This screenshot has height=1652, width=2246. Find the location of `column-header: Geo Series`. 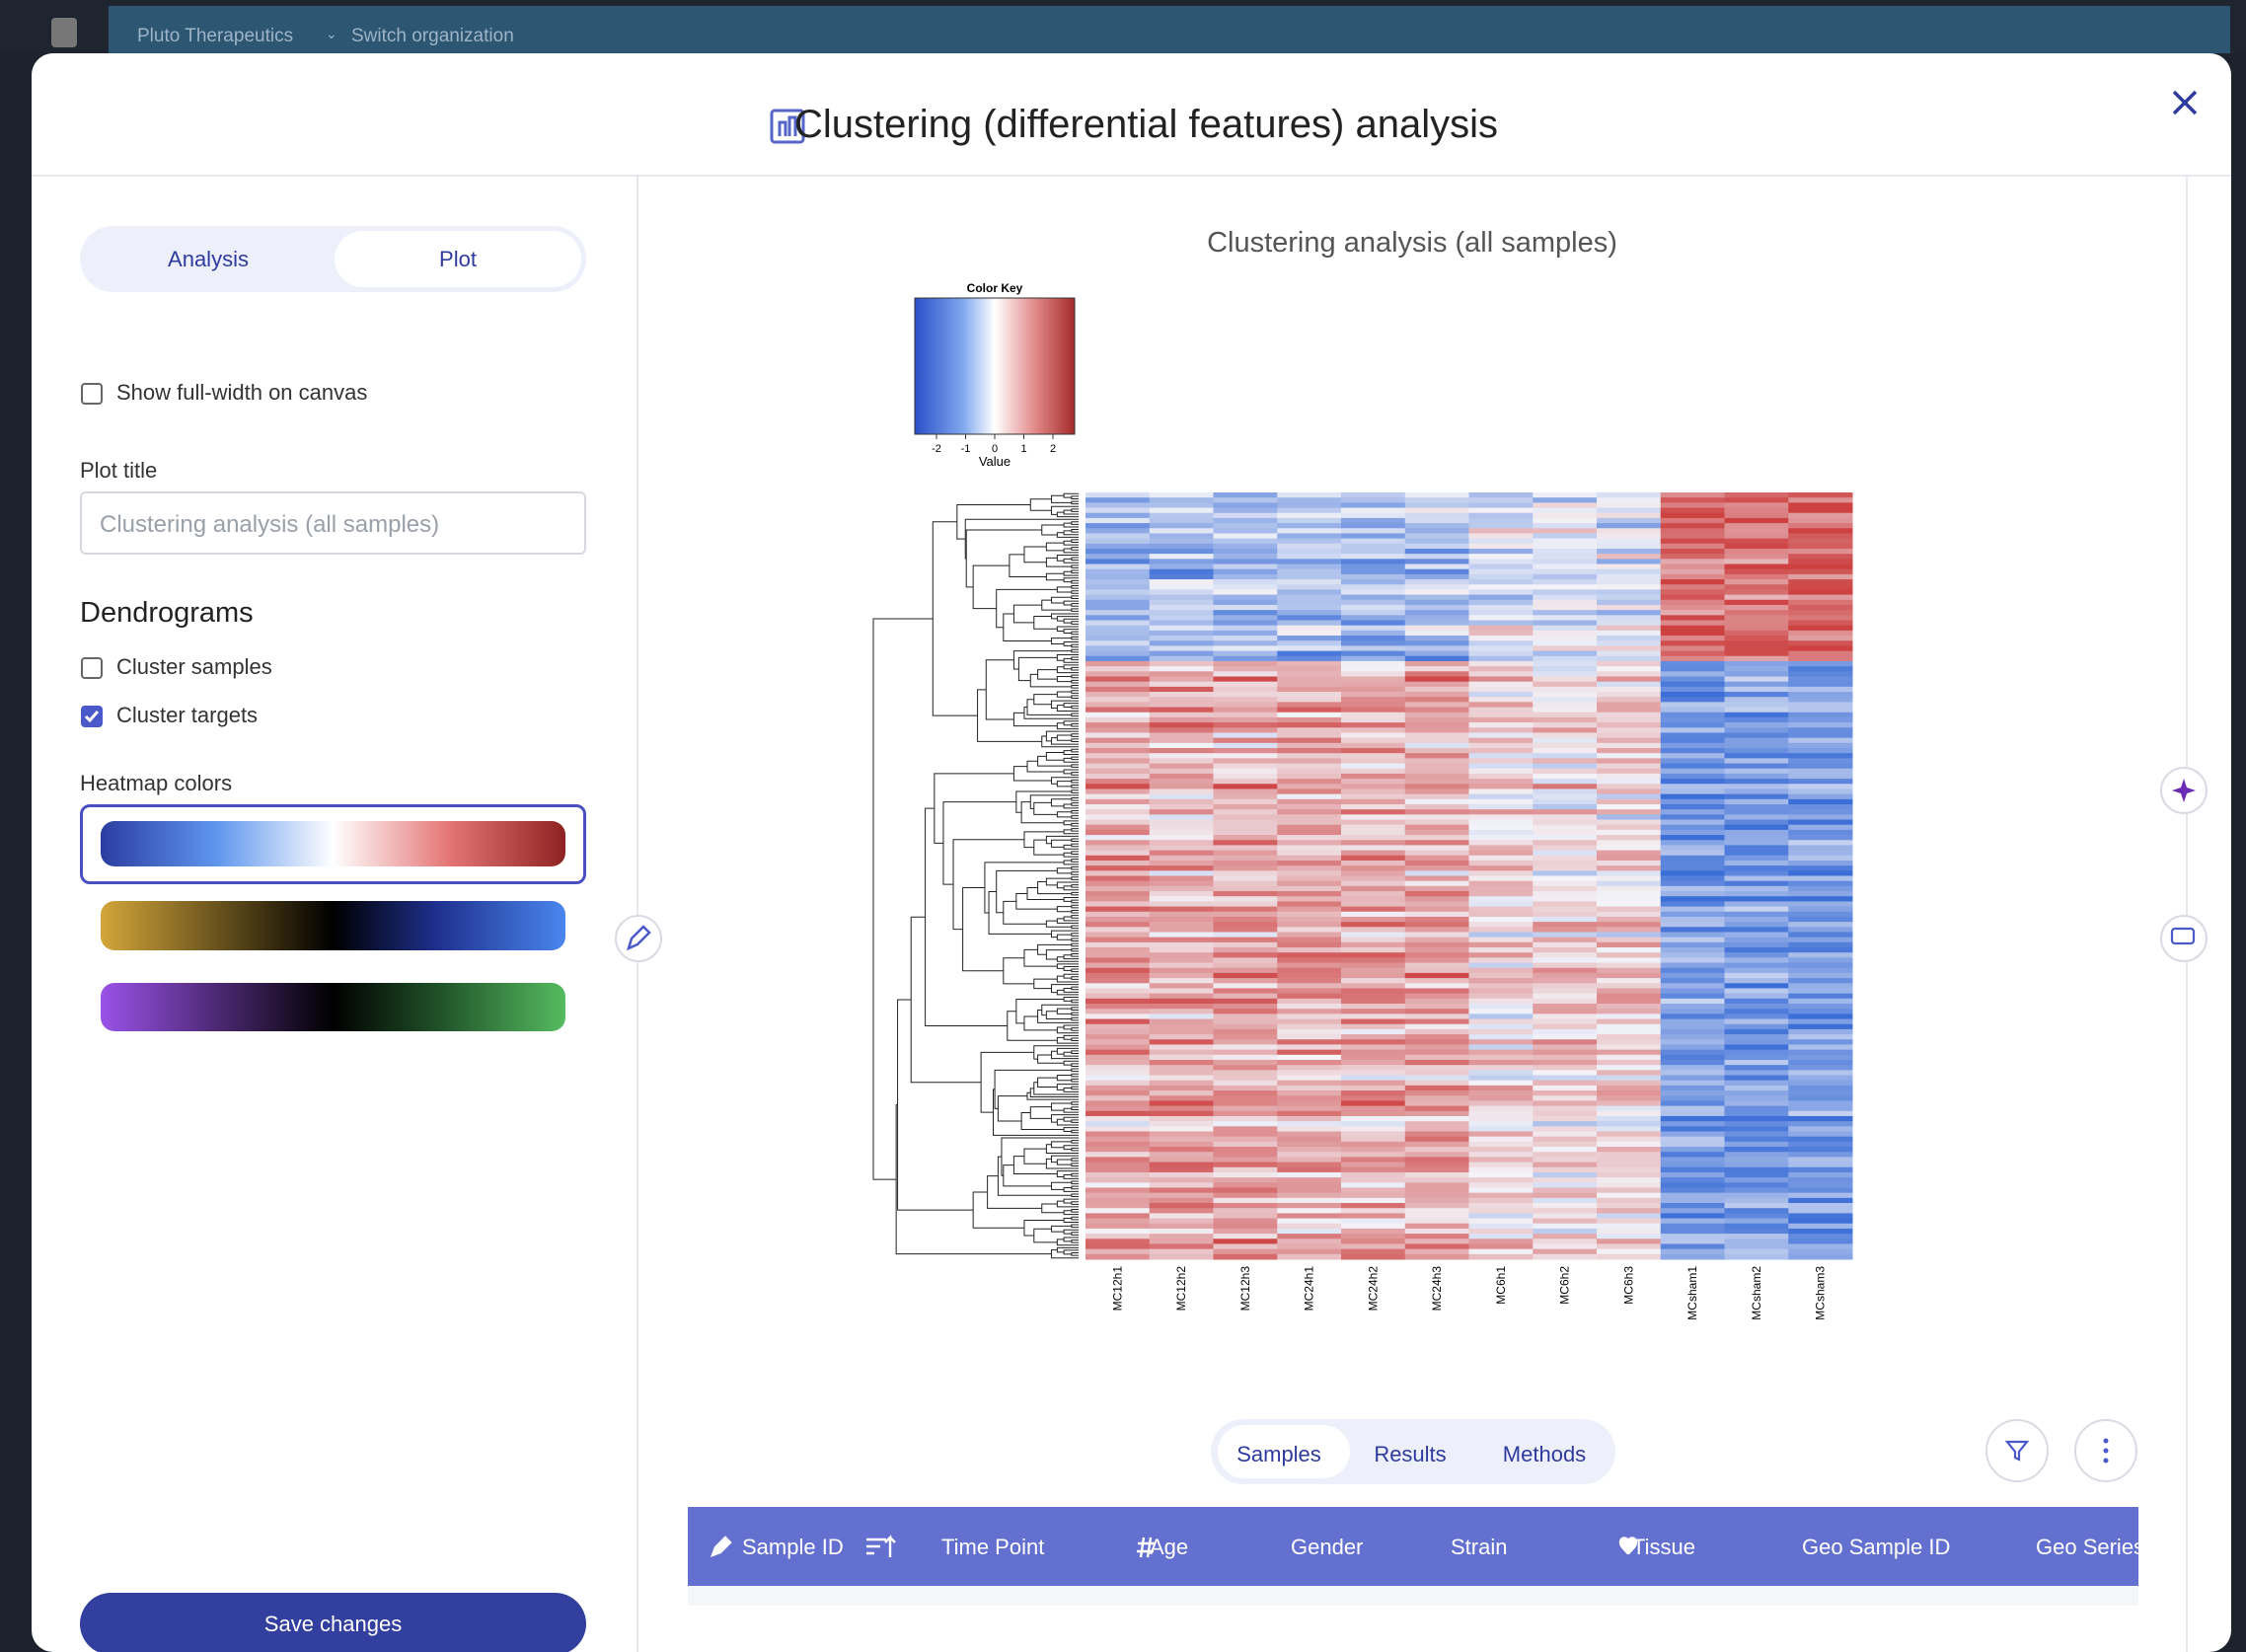

column-header: Geo Series is located at coordinates (2090, 1547).